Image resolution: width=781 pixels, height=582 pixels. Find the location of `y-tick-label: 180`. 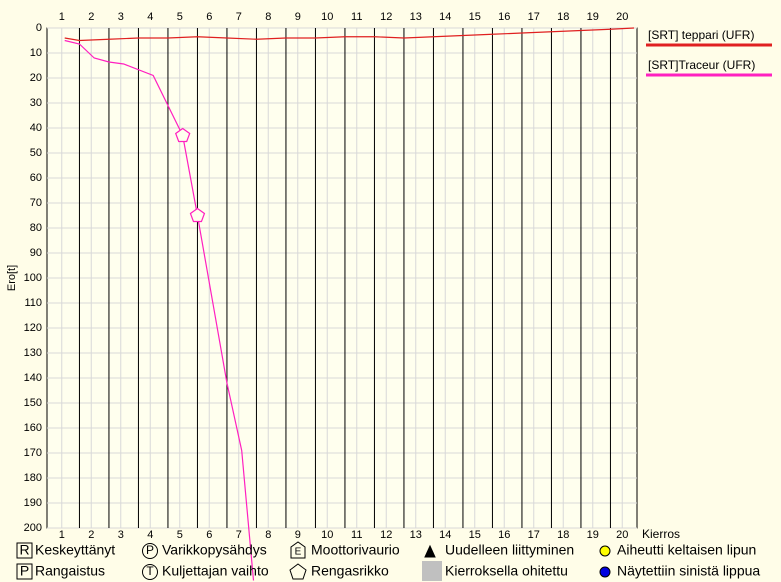

y-tick-label: 180 is located at coordinates (33, 478).